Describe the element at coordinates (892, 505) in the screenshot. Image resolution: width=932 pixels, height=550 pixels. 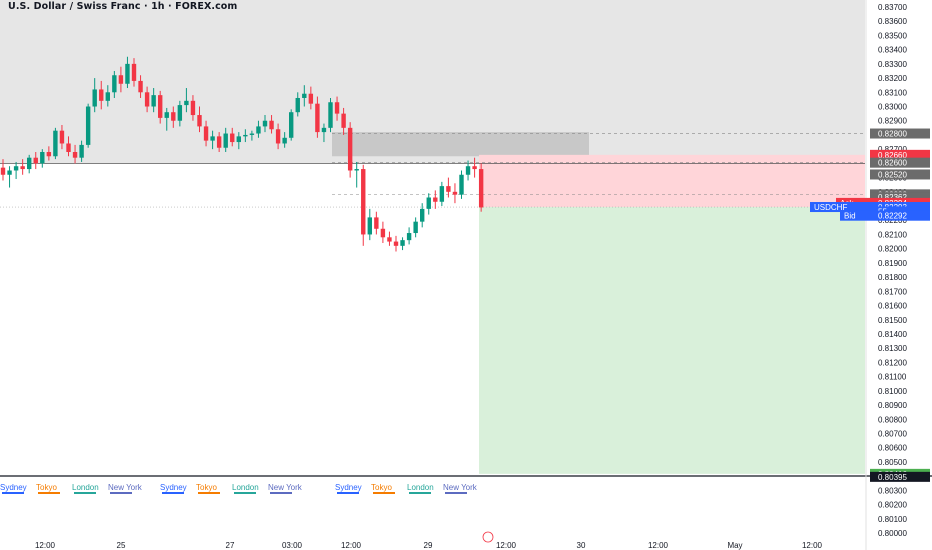
I see `price-tick-label: 0.80200` at that location.